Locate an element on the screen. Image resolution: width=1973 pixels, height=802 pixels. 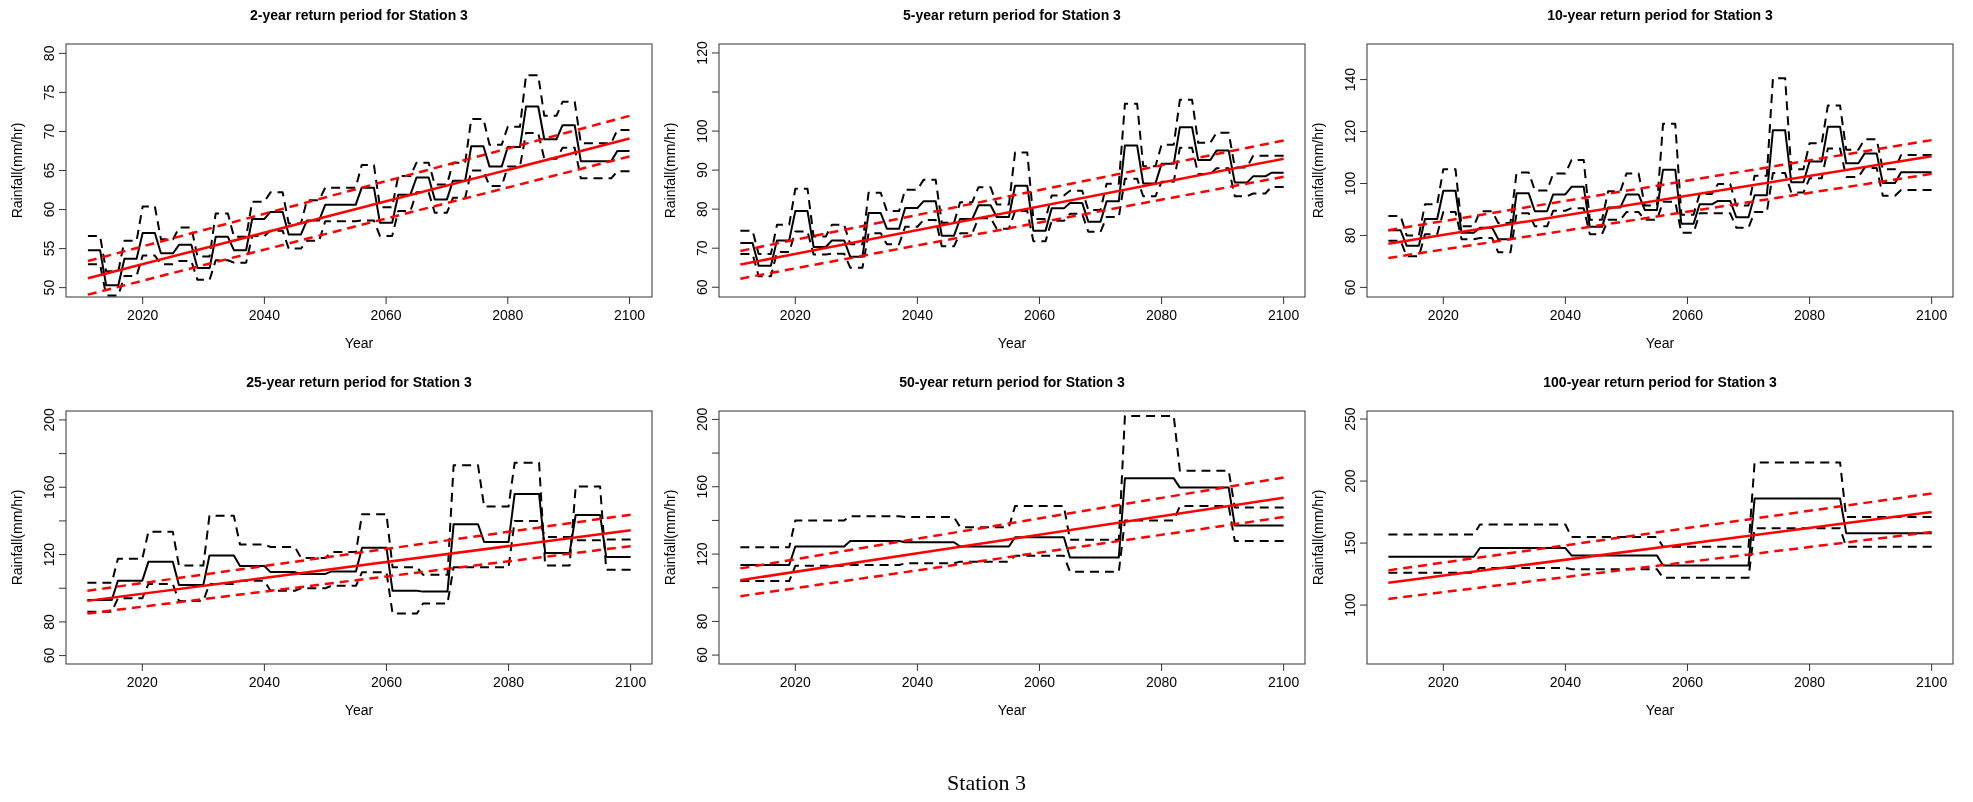
chart-title: 2-year return period for Station 3 is located at coordinates (359, 15).